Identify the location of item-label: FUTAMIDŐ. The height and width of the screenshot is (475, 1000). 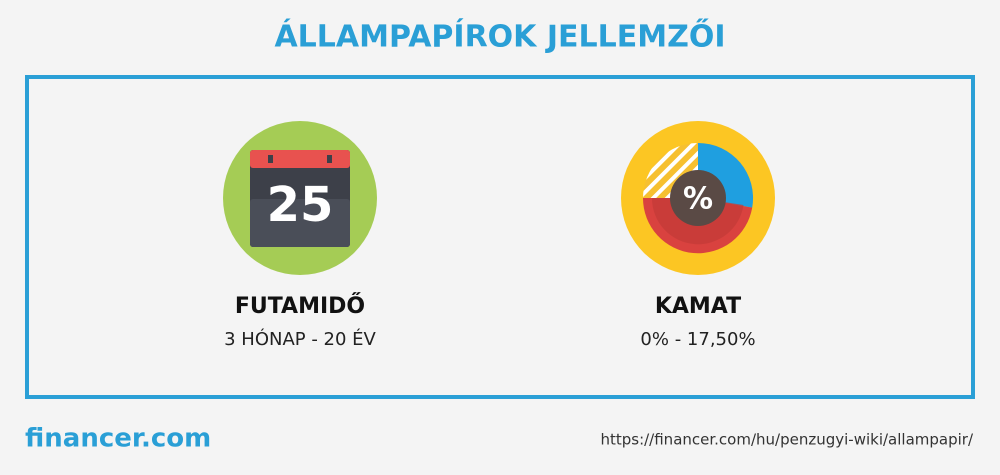
(300, 306).